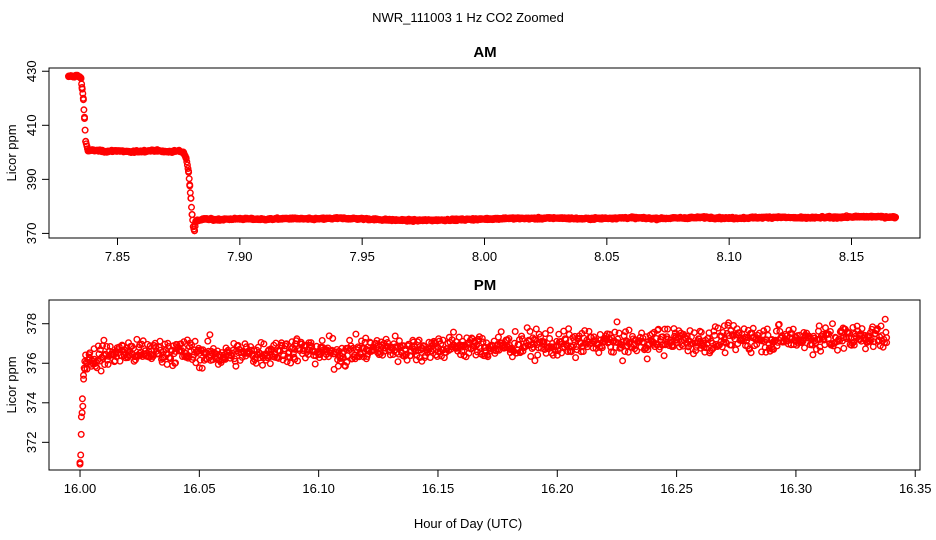 Image resolution: width=936 pixels, height=540 pixels. Describe the element at coordinates (851, 256) in the screenshot. I see `am-xtick-label: 8.15` at that location.